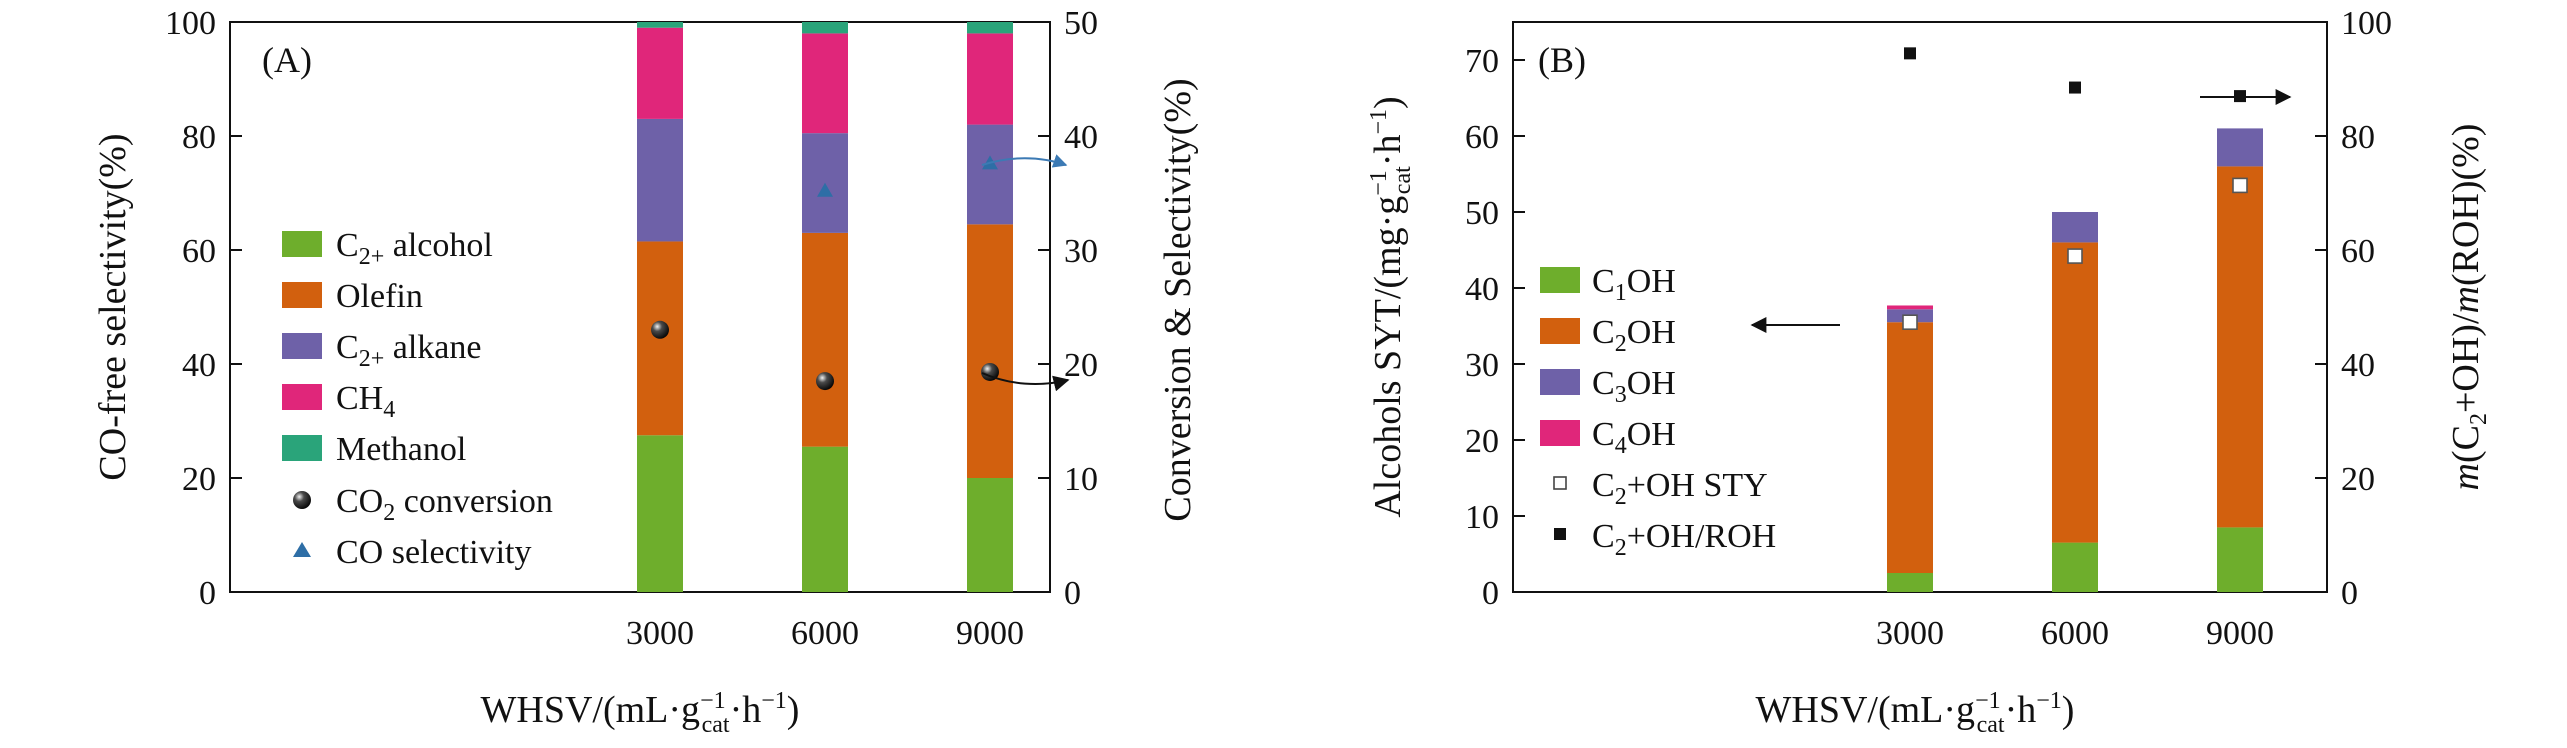 Image resolution: width=2567 pixels, height=748 pixels. I want to click on legend-swatch-c2-alcohol, so click(302, 244).